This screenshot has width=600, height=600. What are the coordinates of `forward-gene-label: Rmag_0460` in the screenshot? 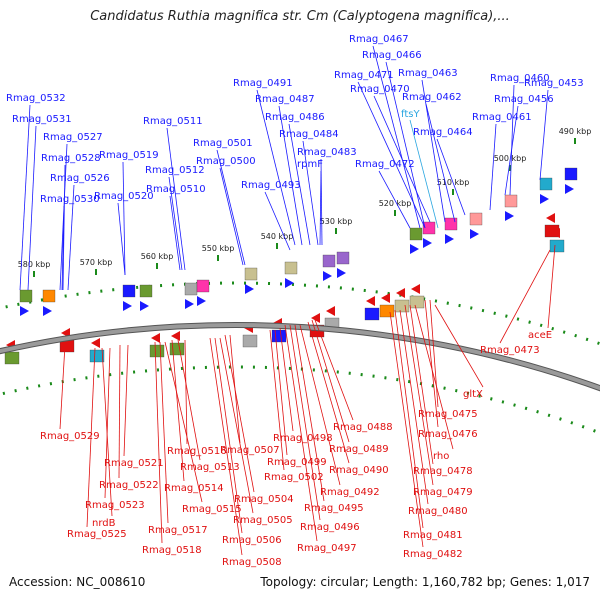 It's located at (520, 78).